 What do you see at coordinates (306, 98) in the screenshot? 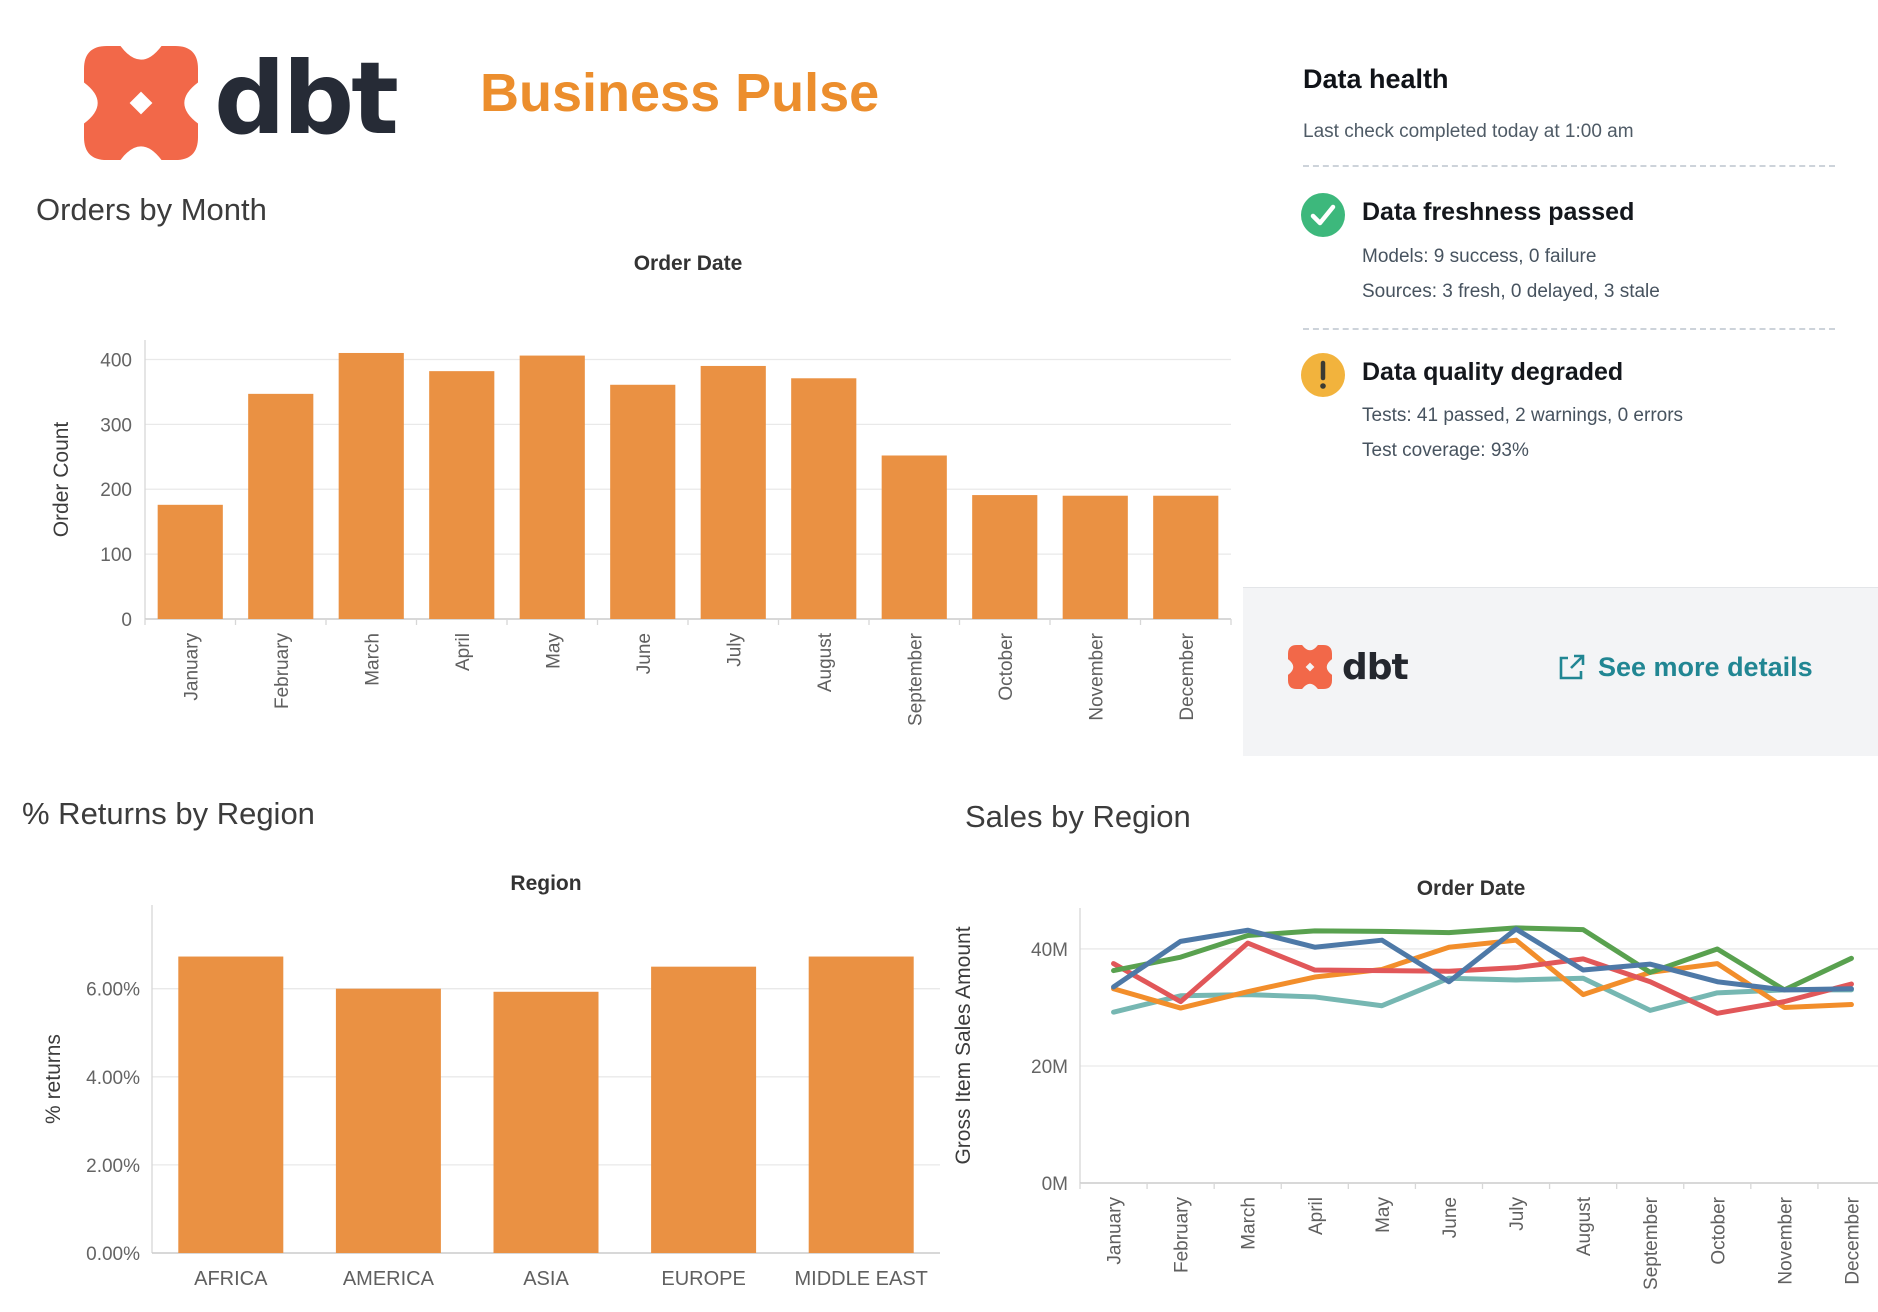
I see `dbt-wordmark: dbt` at bounding box center [306, 98].